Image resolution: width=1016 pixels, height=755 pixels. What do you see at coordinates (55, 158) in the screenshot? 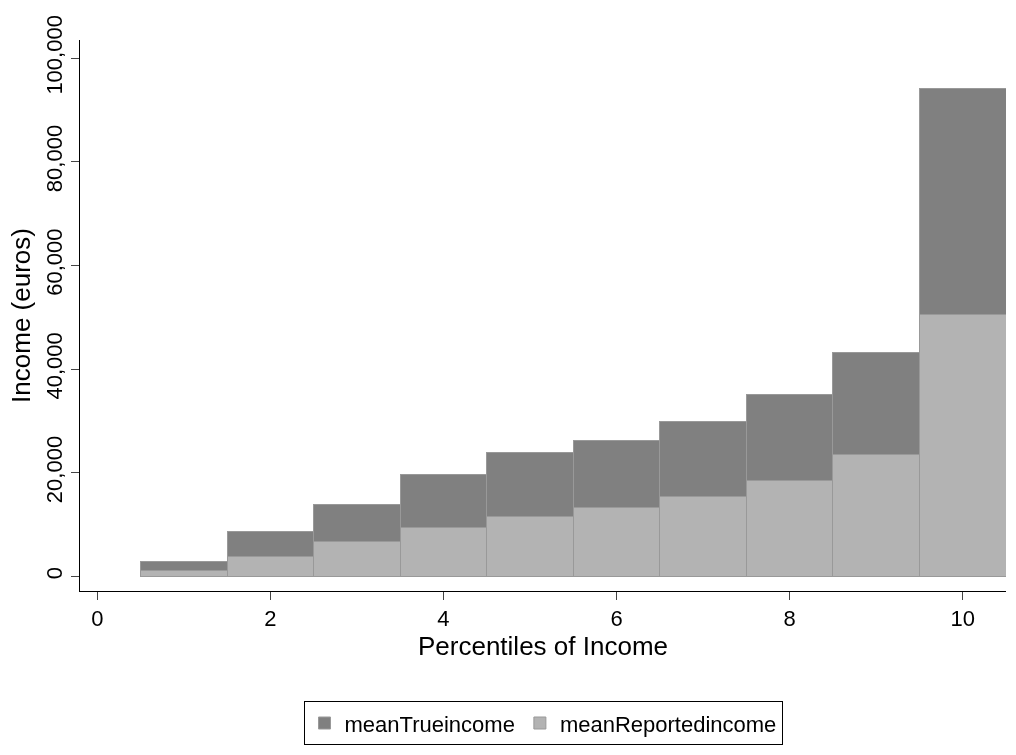
I see `y-tick-label: 80,000` at bounding box center [55, 158].